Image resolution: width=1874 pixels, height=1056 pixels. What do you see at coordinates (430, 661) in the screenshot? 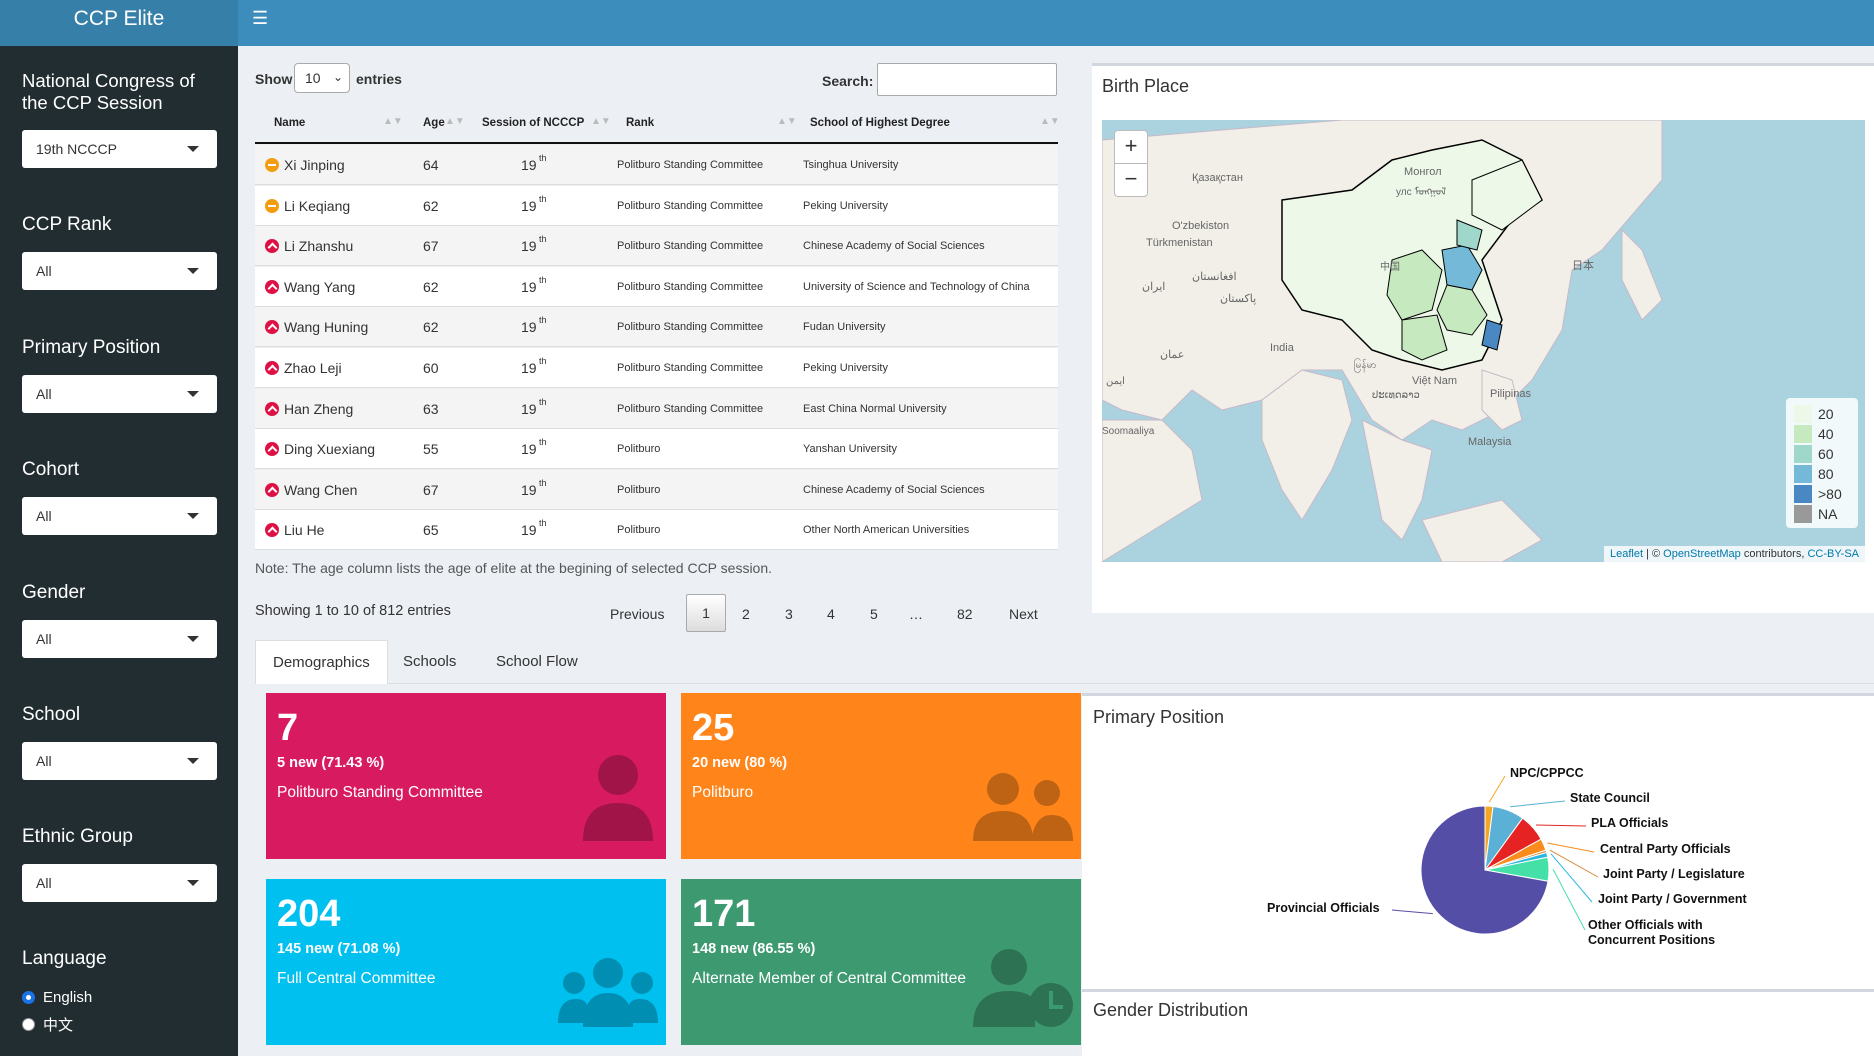
I see `tab-schools: Schools` at bounding box center [430, 661].